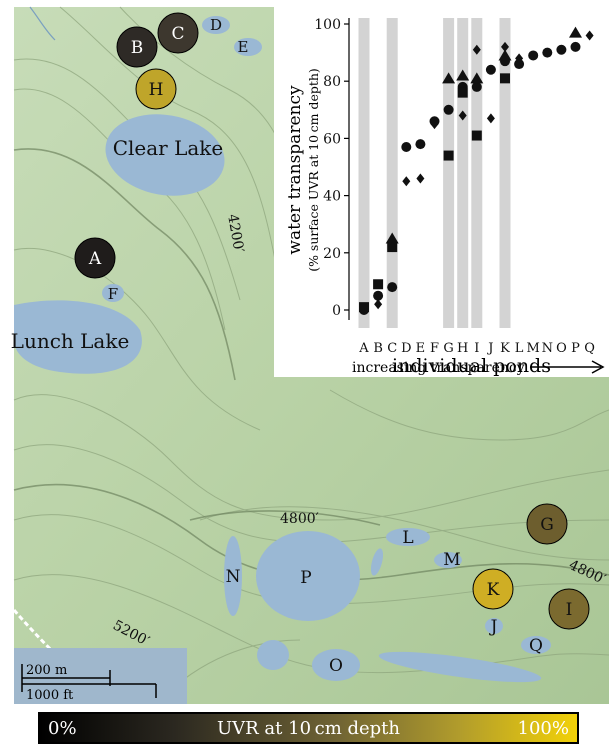  Describe the element at coordinates (449, 173) in the screenshot. I see `highlight-band-G` at that location.